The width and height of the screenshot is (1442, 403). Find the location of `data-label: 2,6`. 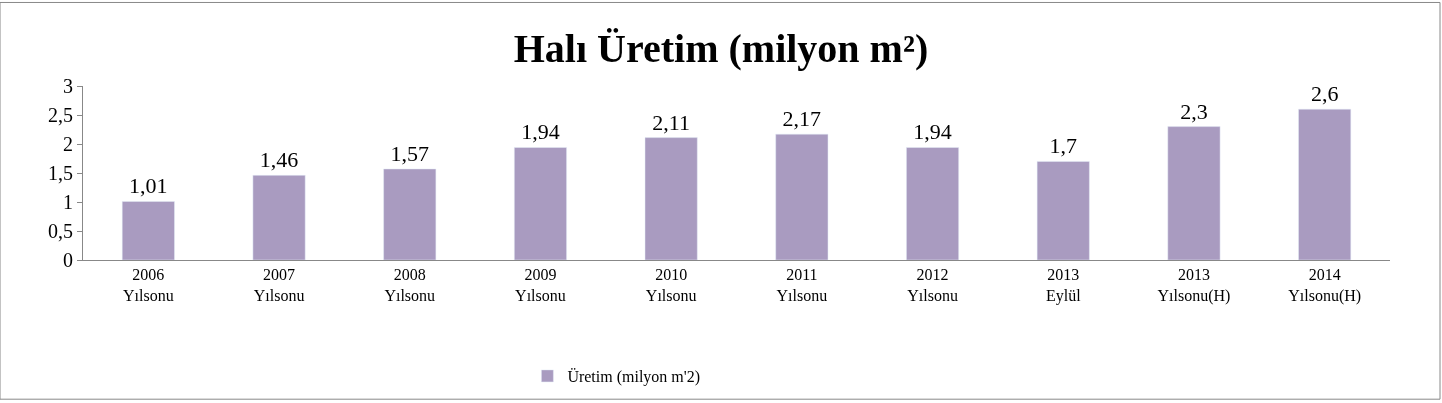

data-label: 2,6 is located at coordinates (1324, 94).